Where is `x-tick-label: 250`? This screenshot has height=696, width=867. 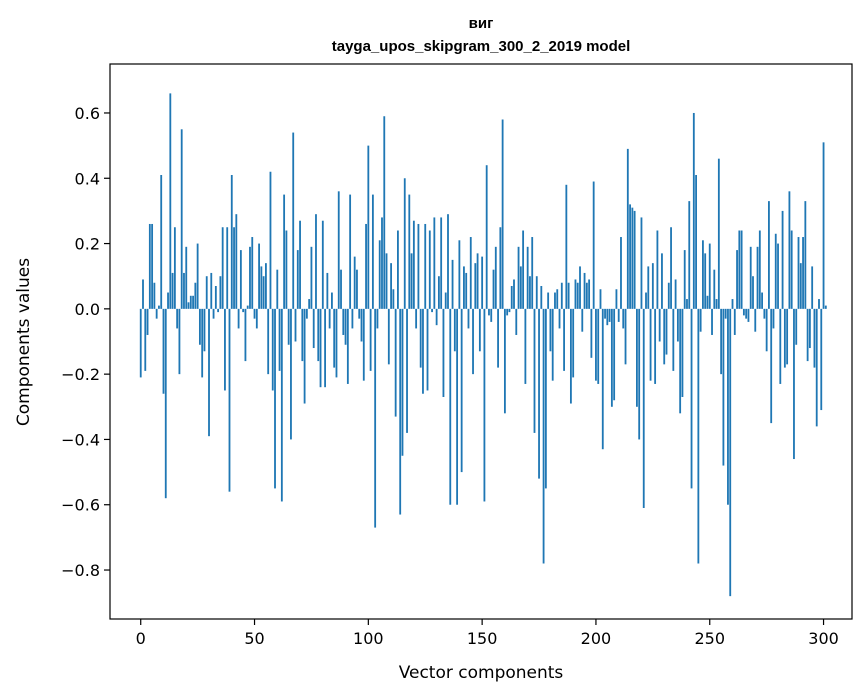
x-tick-label: 250 is located at coordinates (709, 638).